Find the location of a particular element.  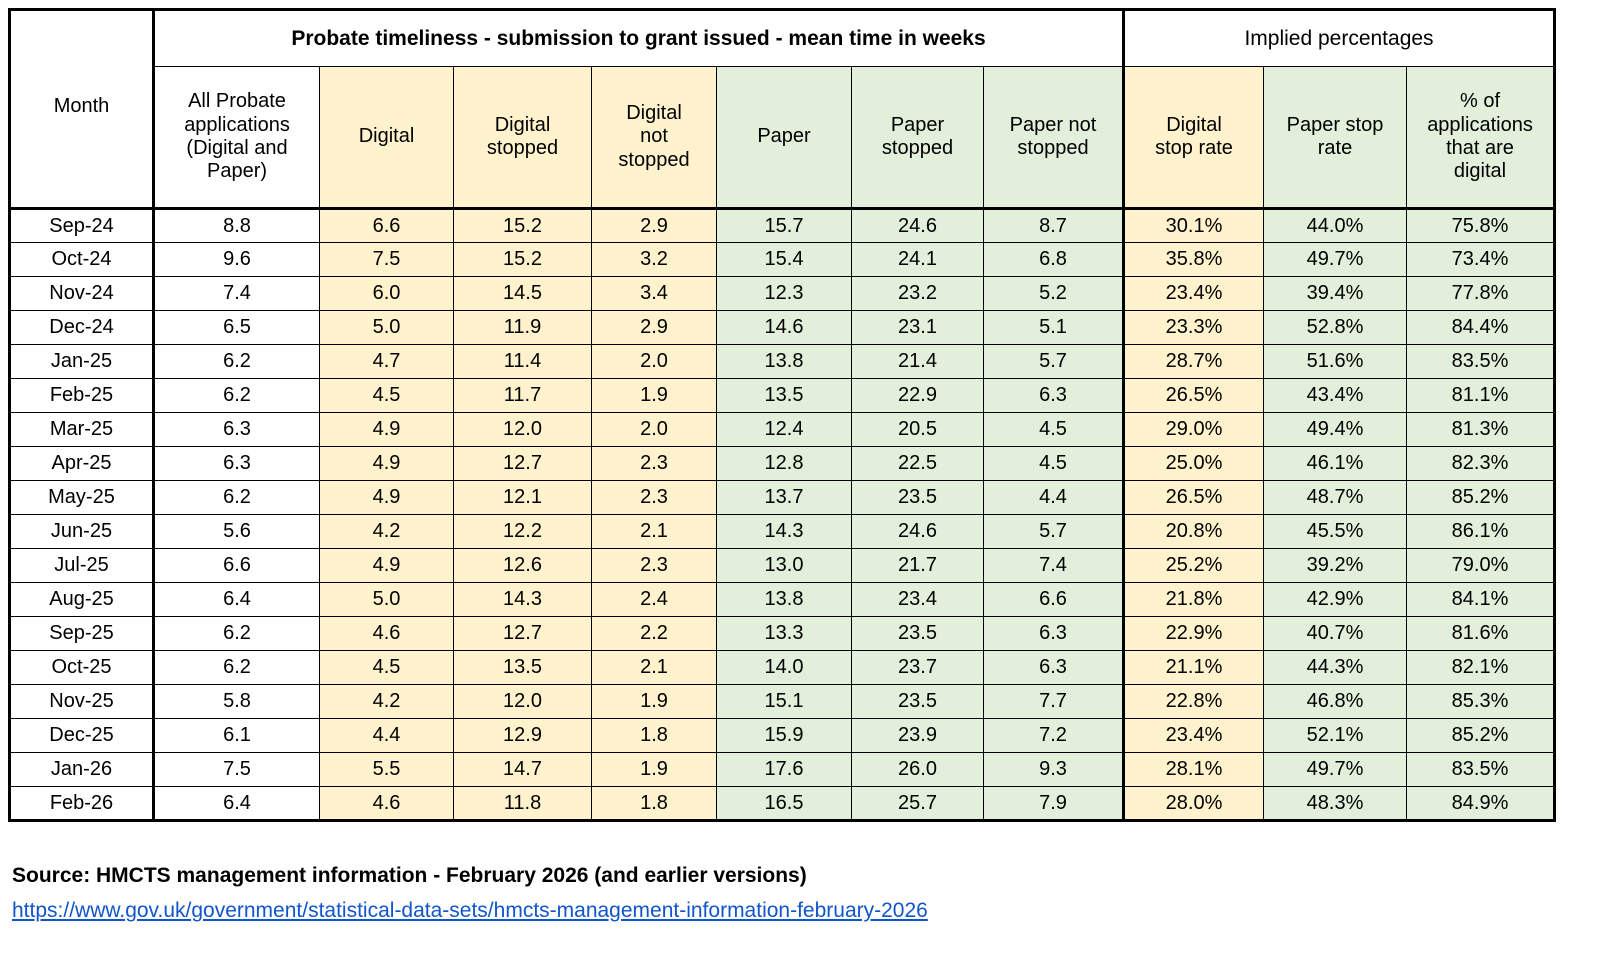

row-month-cell: Feb-25 is located at coordinates (82, 395).